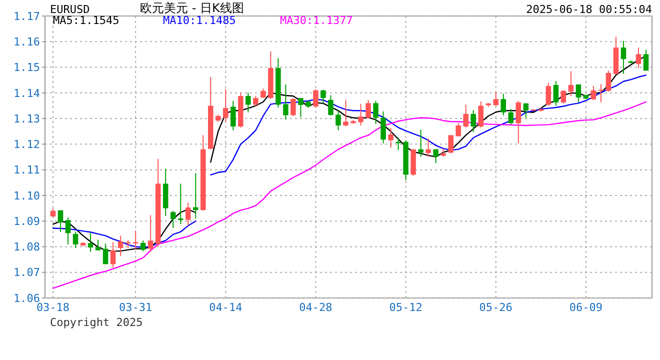 Image resolution: width=660 pixels, height=360 pixels. Describe the element at coordinates (27, 221) in the screenshot. I see `y-tick-label: 1.09` at that location.